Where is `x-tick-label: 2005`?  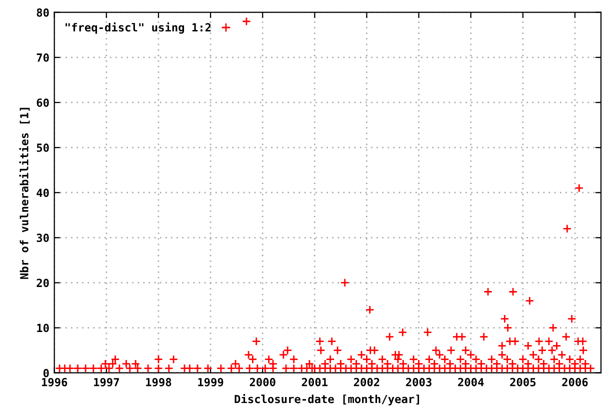
x-tick-label: 2005 is located at coordinates (523, 382).